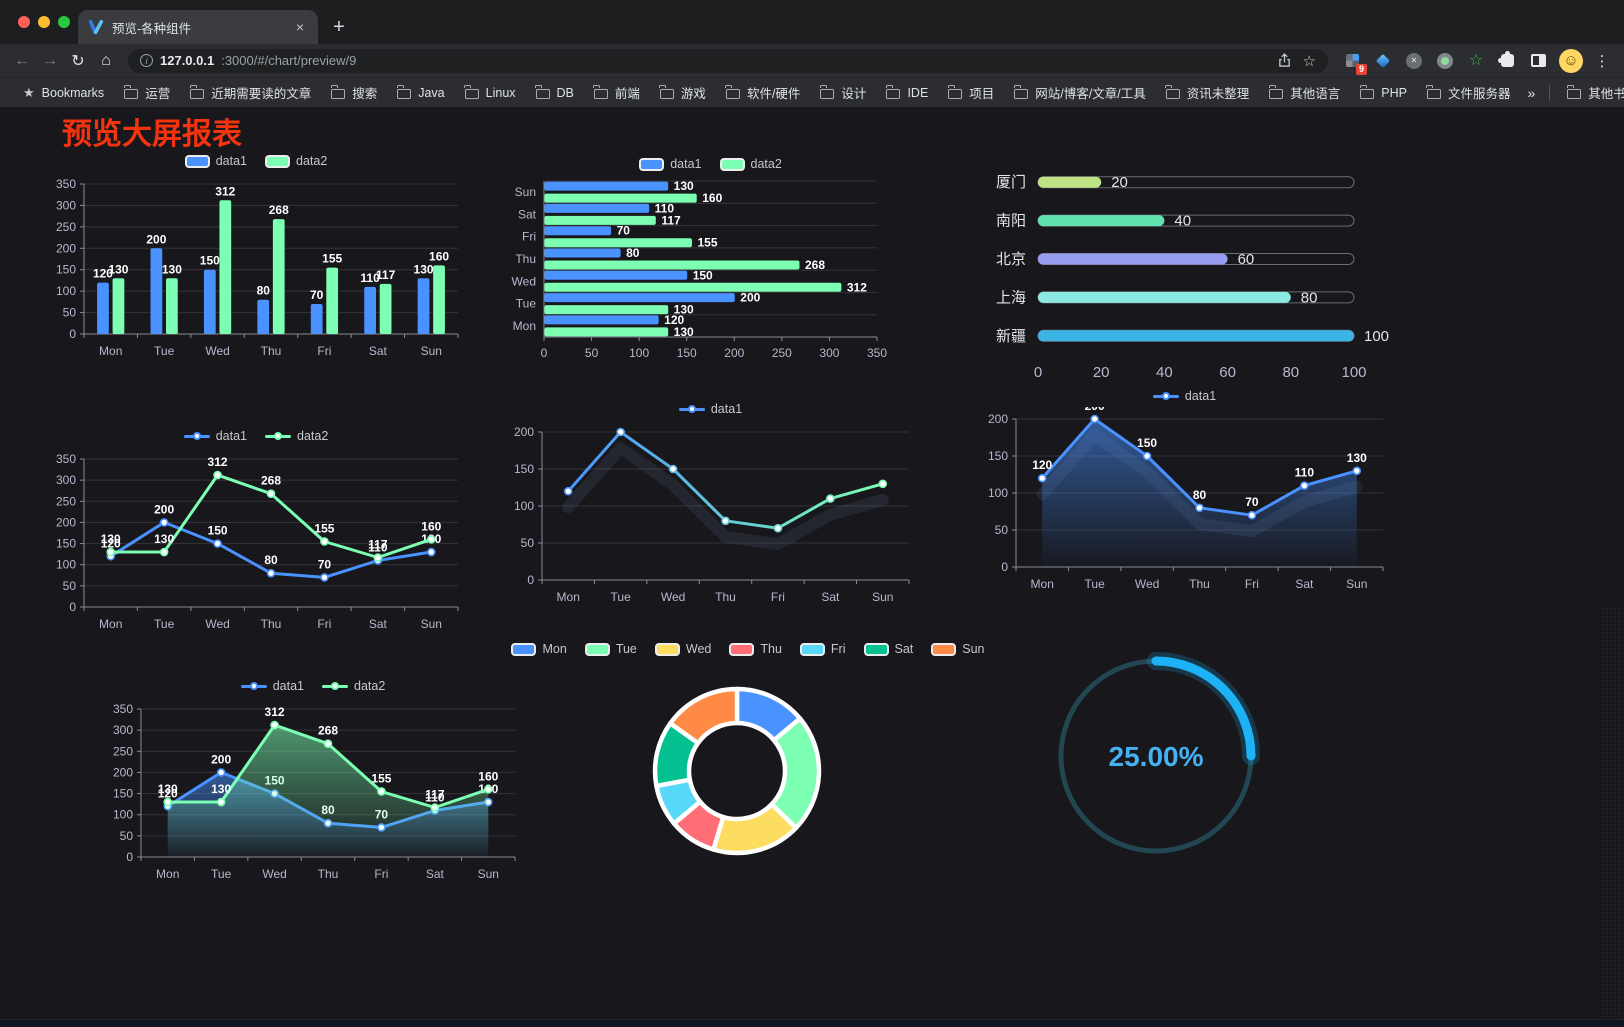  What do you see at coordinates (1042, 584) in the screenshot?
I see `svg-text: Mon` at bounding box center [1042, 584].